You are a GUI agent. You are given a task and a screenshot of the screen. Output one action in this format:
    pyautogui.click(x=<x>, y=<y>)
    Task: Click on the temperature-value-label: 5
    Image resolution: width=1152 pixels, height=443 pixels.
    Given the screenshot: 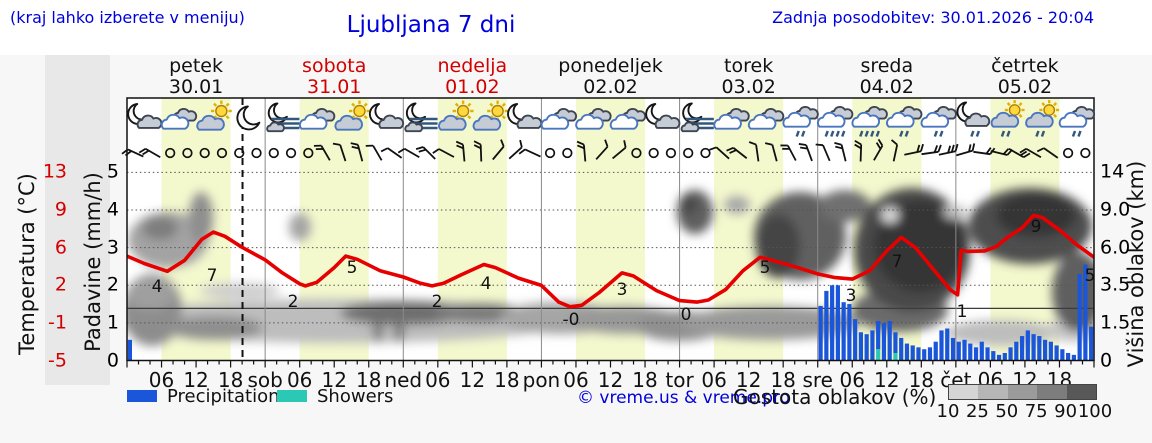 What is the action you would take?
    pyautogui.click(x=1090, y=276)
    